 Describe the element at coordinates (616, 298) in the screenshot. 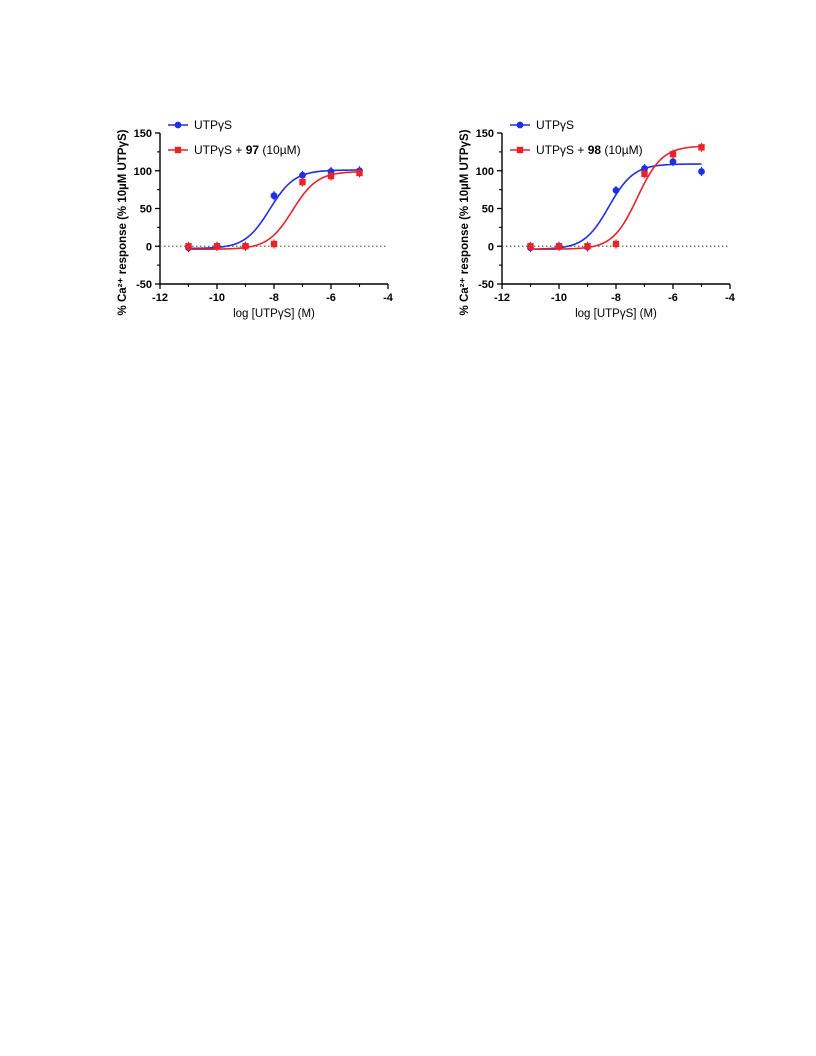

I see `chart-1-x-tick-label: -8` at that location.